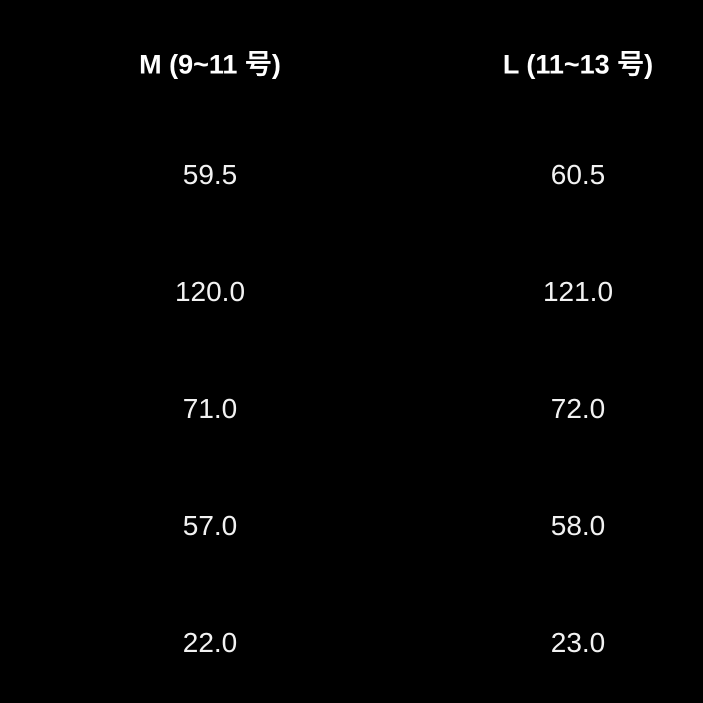  What do you see at coordinates (578, 642) in the screenshot?
I see `table-cell: 23.0` at bounding box center [578, 642].